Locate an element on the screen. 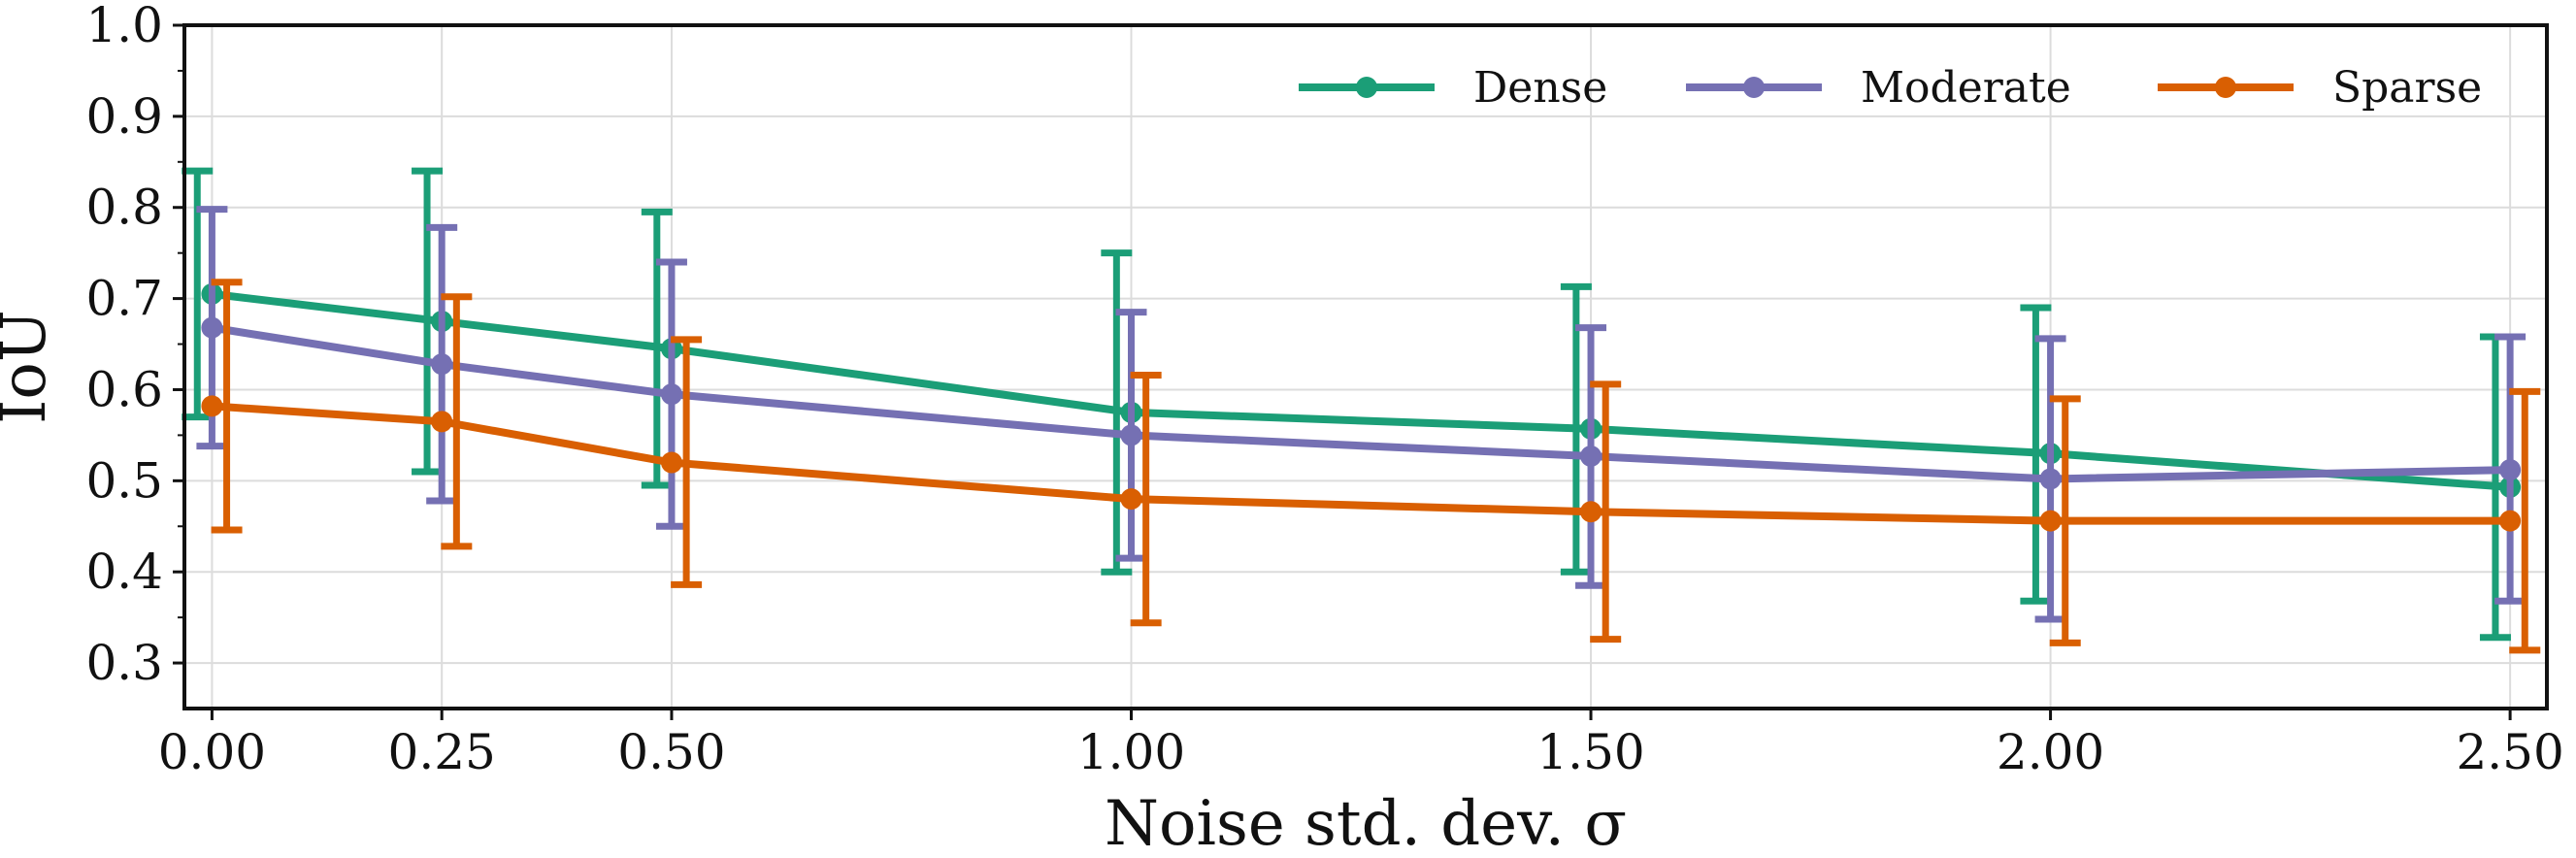 This screenshot has height=858, width=2576. y-tick-label: 0.6 is located at coordinates (124, 389).